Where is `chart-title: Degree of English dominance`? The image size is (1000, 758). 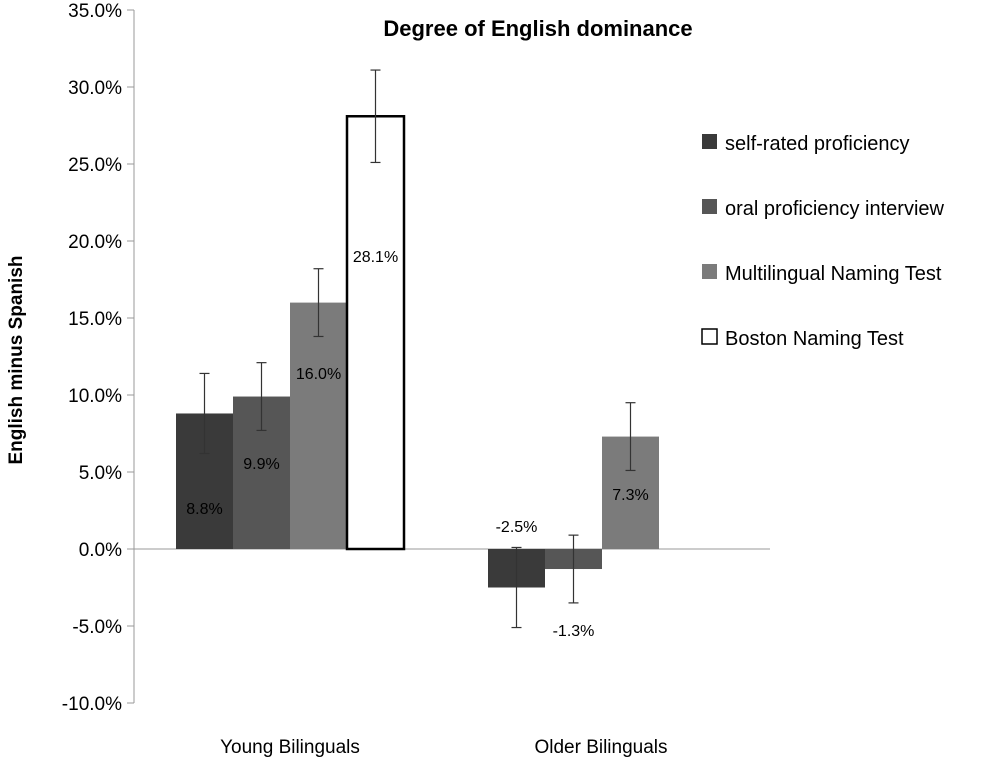
chart-title: Degree of English dominance is located at coordinates (537, 28).